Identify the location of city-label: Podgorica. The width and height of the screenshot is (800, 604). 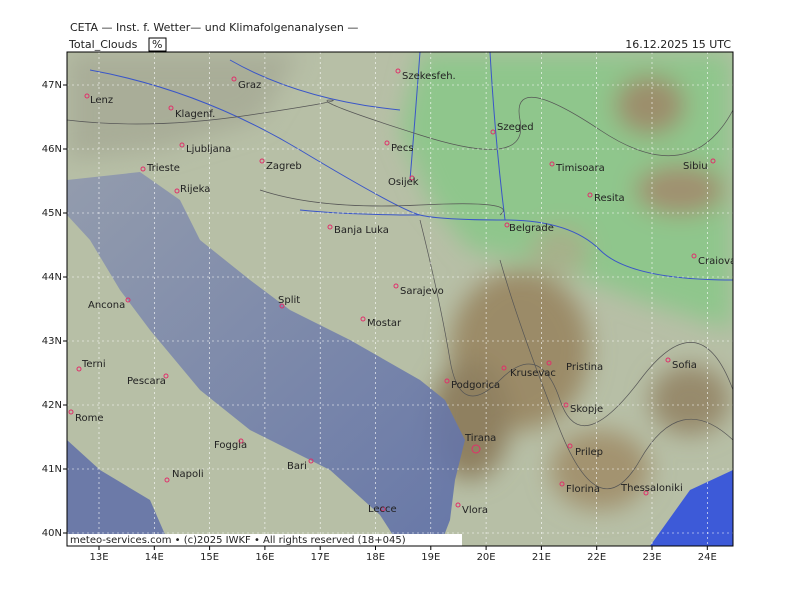
(475, 385).